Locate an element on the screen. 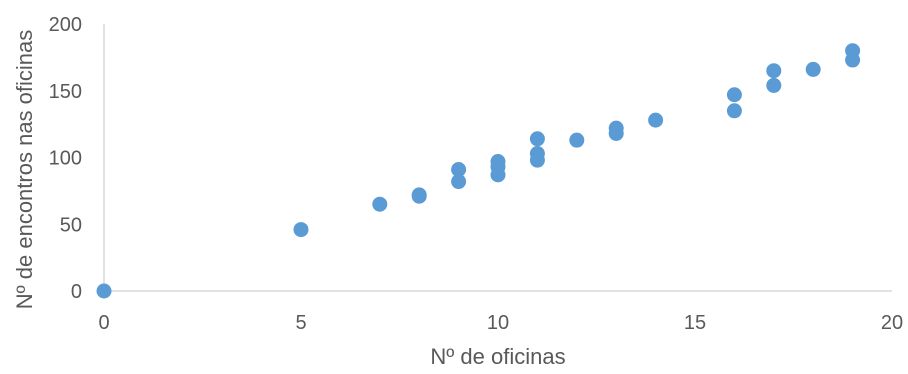 This screenshot has width=908, height=374. y-tick-label: 50 is located at coordinates (71, 225).